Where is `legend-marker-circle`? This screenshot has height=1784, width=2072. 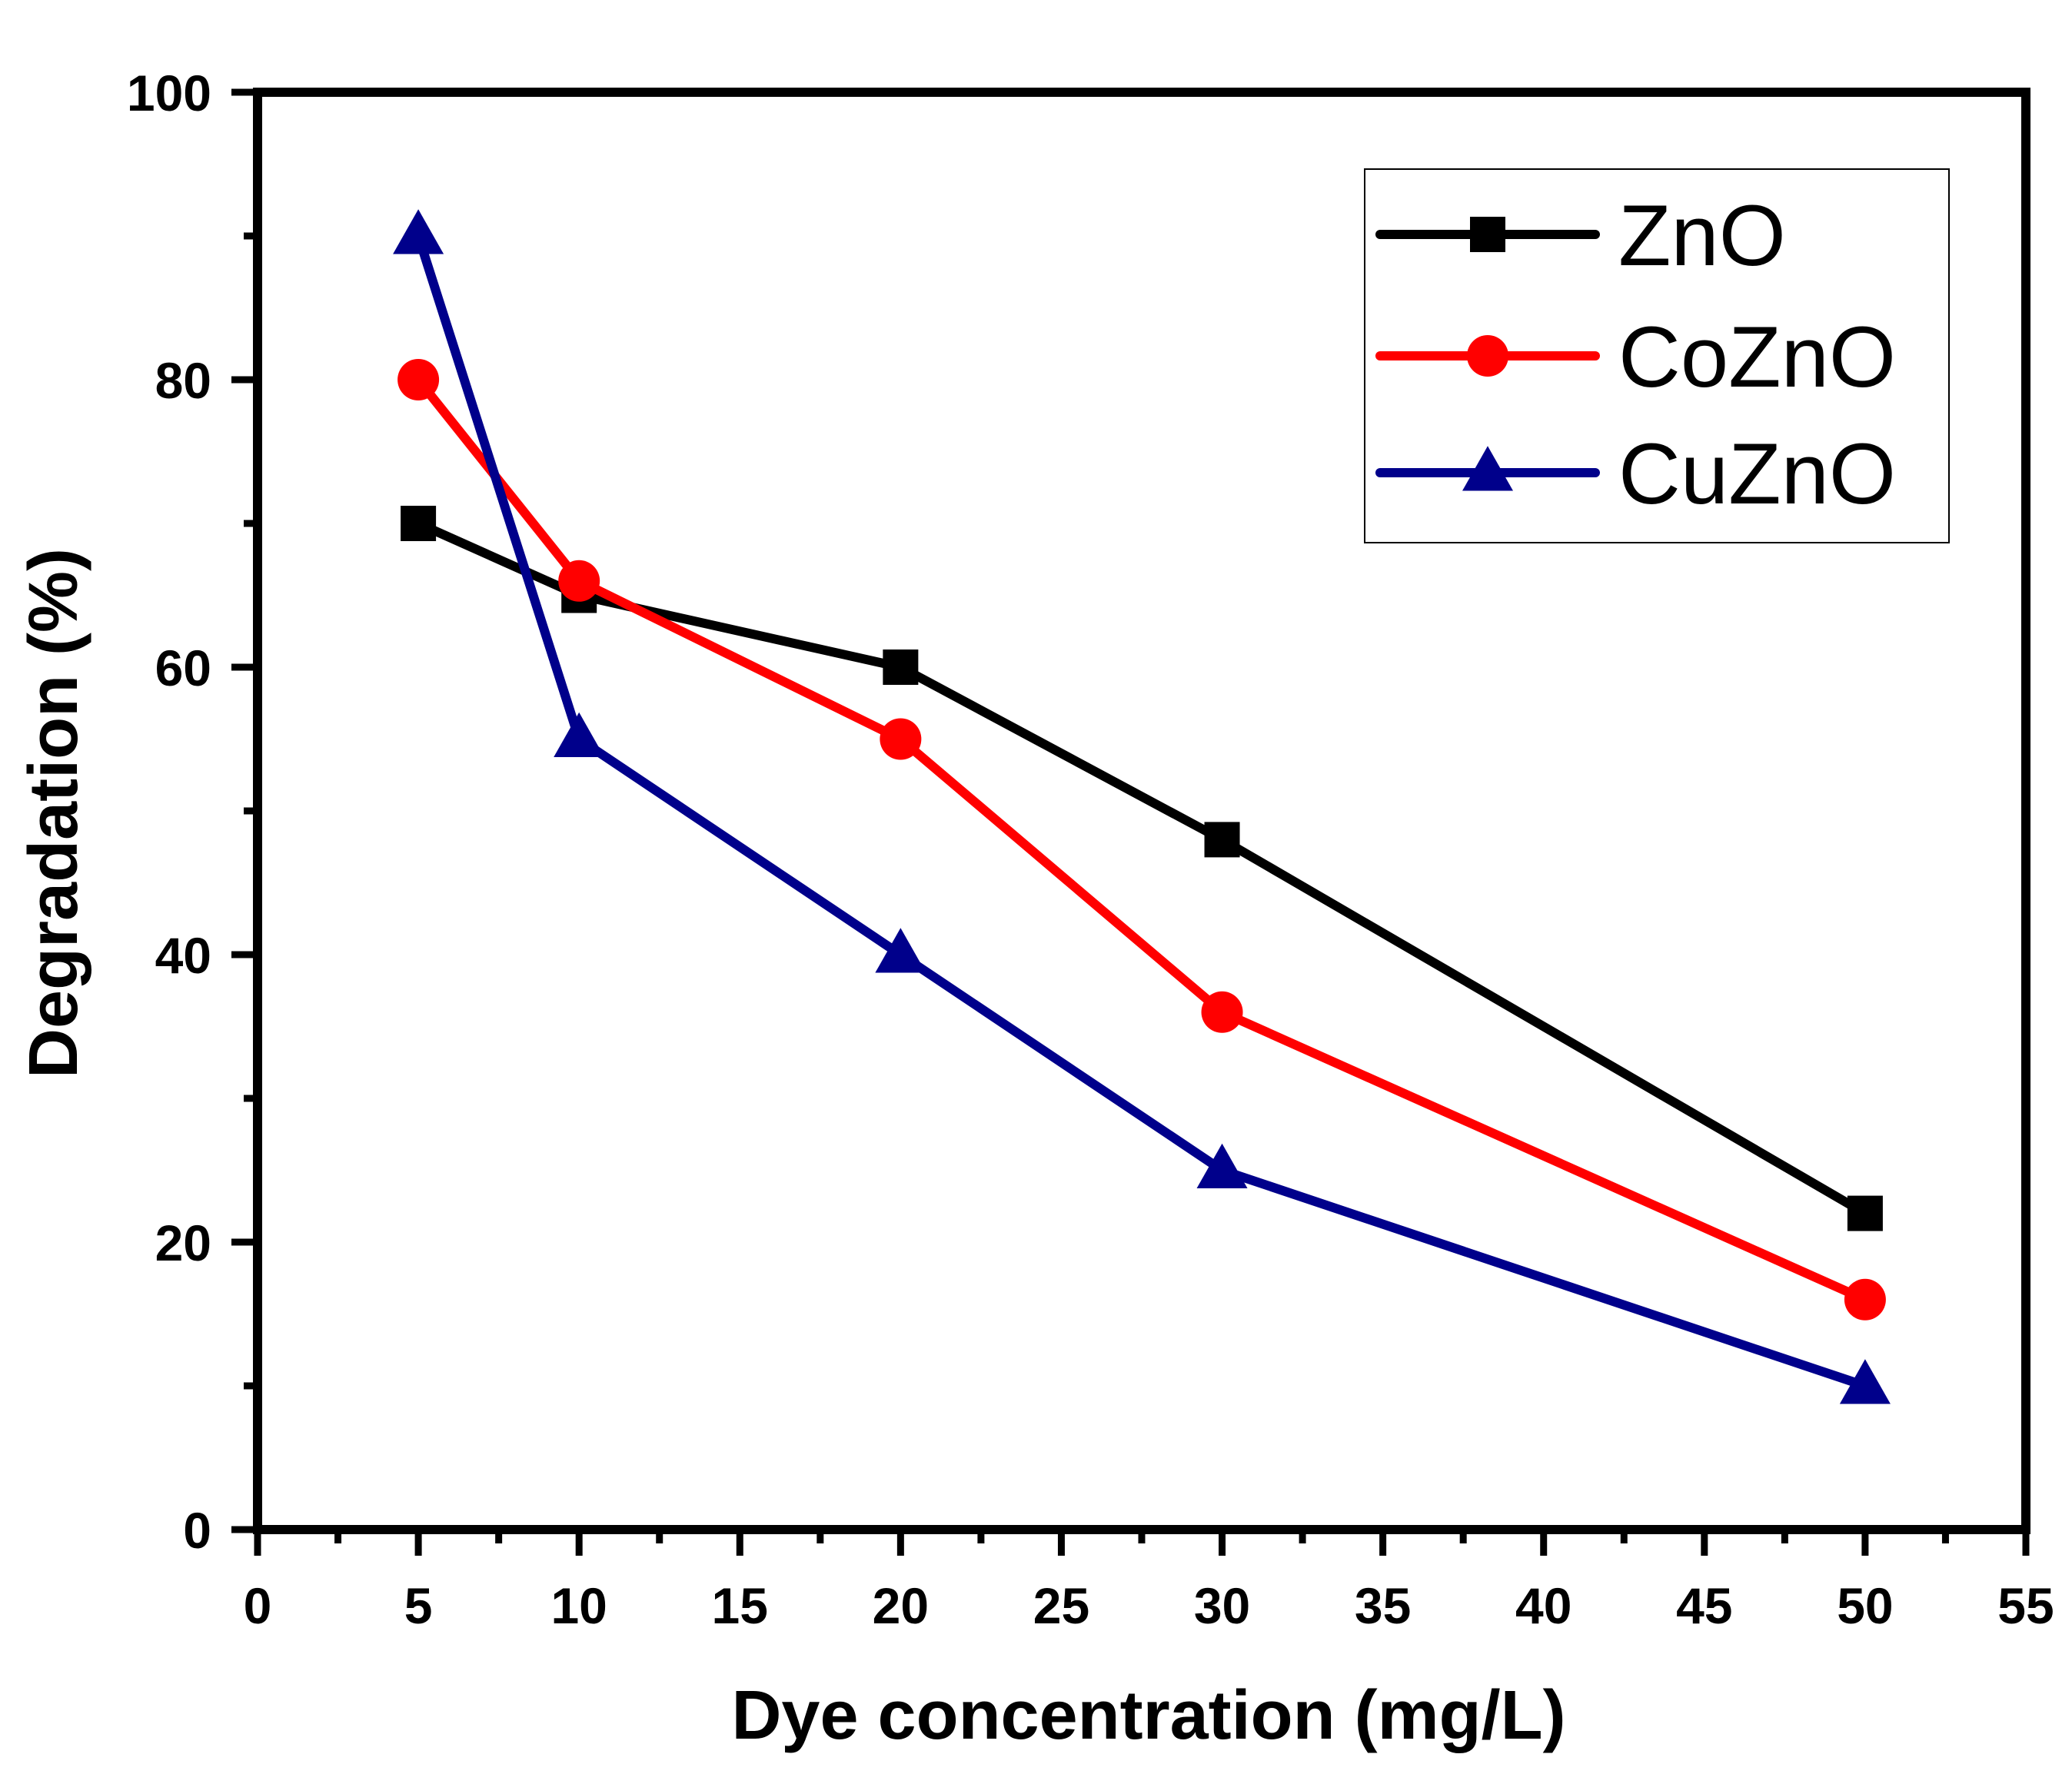 legend-marker-circle is located at coordinates (1487, 356).